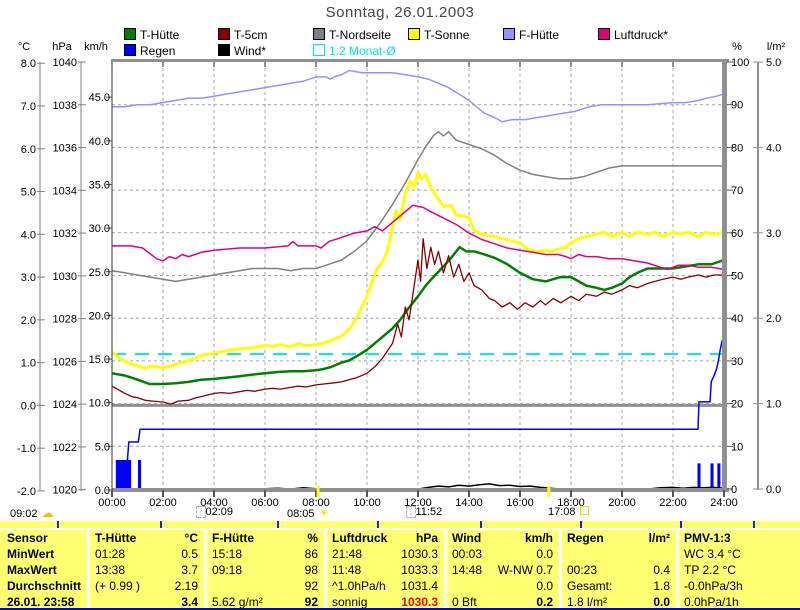 The image size is (800, 610). Describe the element at coordinates (214, 512) in the screenshot. I see `sun-time-item: ↑ 02:09` at that location.